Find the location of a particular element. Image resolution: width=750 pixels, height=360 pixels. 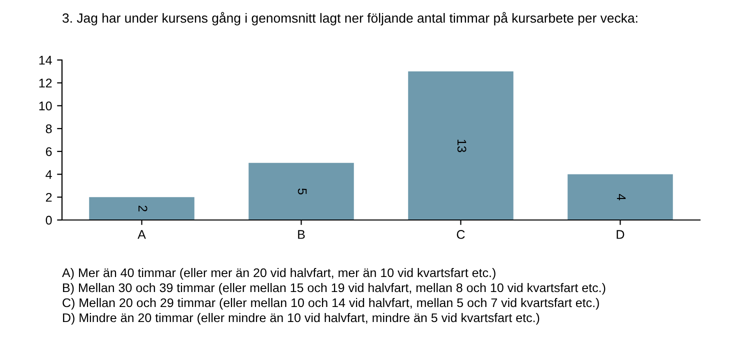

x-tick-label: B is located at coordinates (301, 234).